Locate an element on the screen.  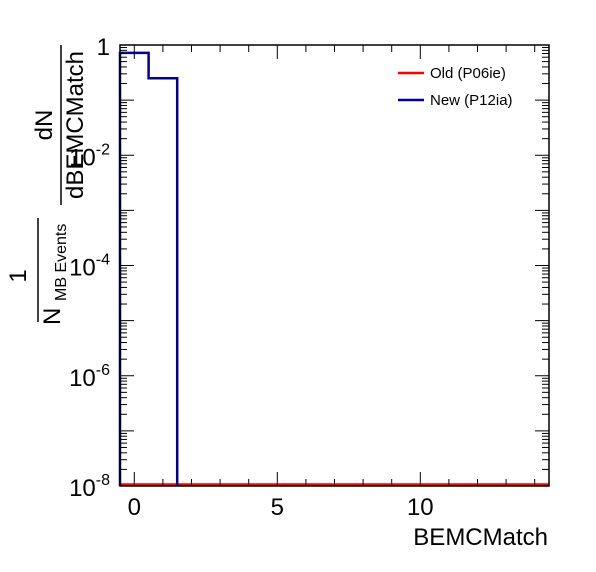
y-title-n-events: N MB Events is located at coordinates (54, 274).